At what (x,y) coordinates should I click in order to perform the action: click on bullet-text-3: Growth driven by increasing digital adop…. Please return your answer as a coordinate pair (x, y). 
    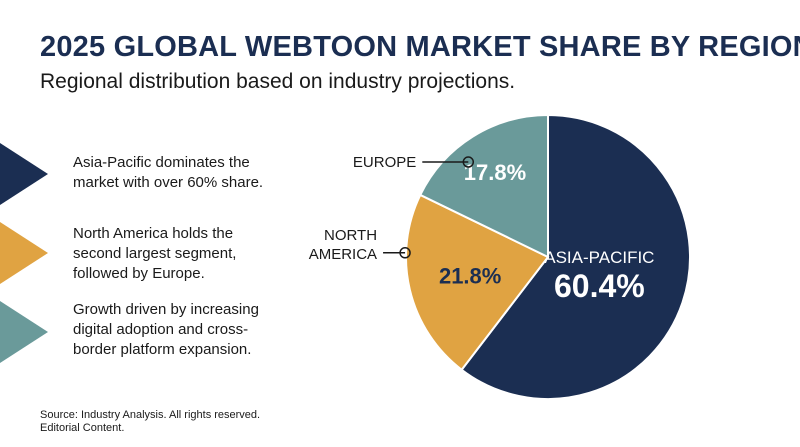
    Looking at the image, I should click on (166, 329).